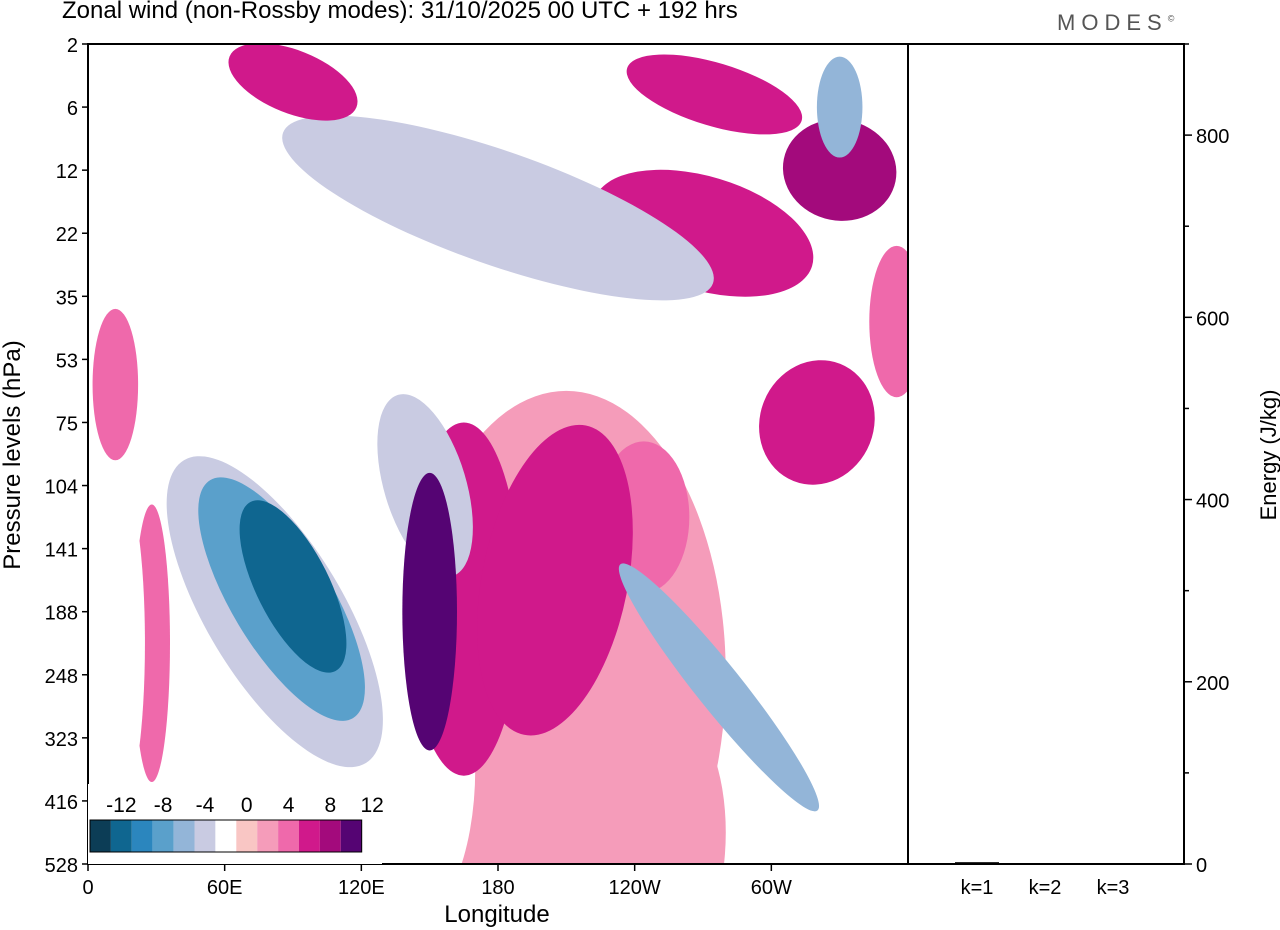  I want to click on longitude-tick-label: 120E, so click(361, 888).